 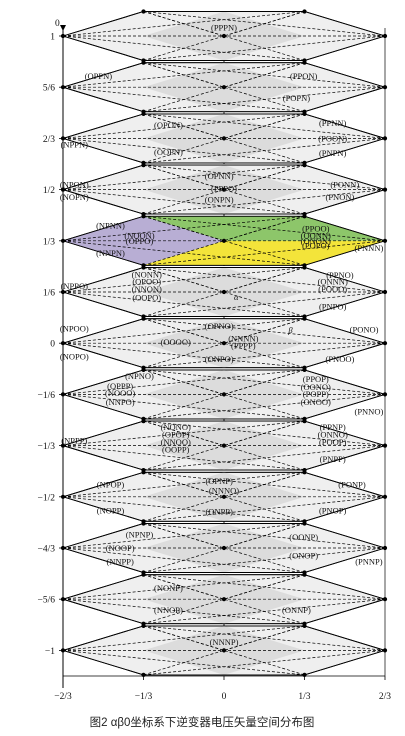 I want to click on vector-label: (ONON), so click(x=316, y=241).